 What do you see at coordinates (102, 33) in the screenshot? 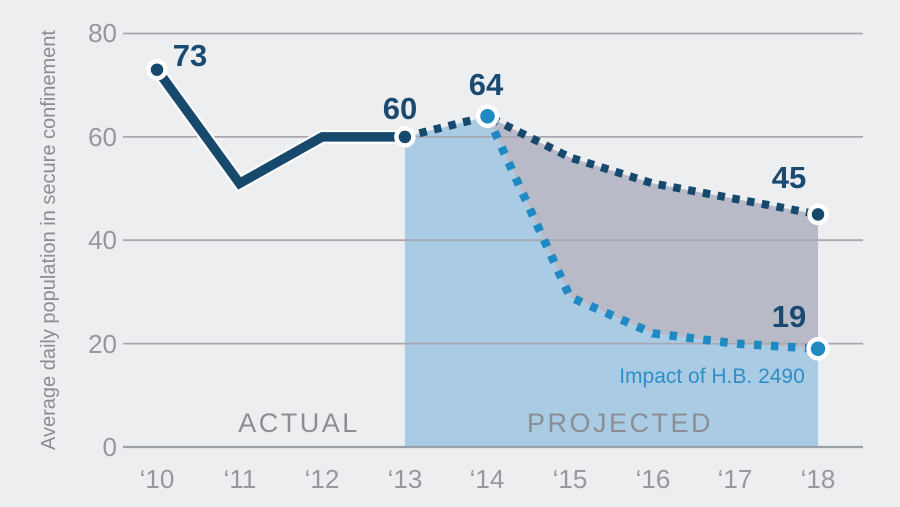
I see `y-tick-80: 80` at bounding box center [102, 33].